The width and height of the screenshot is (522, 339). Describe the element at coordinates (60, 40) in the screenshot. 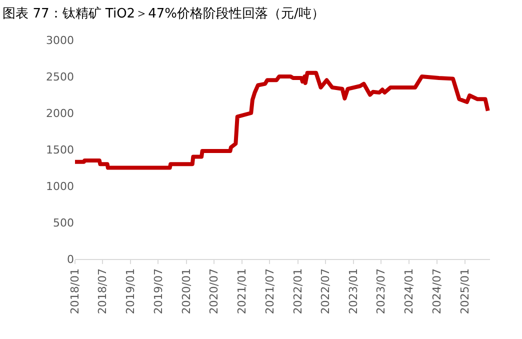

I see `y-tick-label: 3000` at that location.